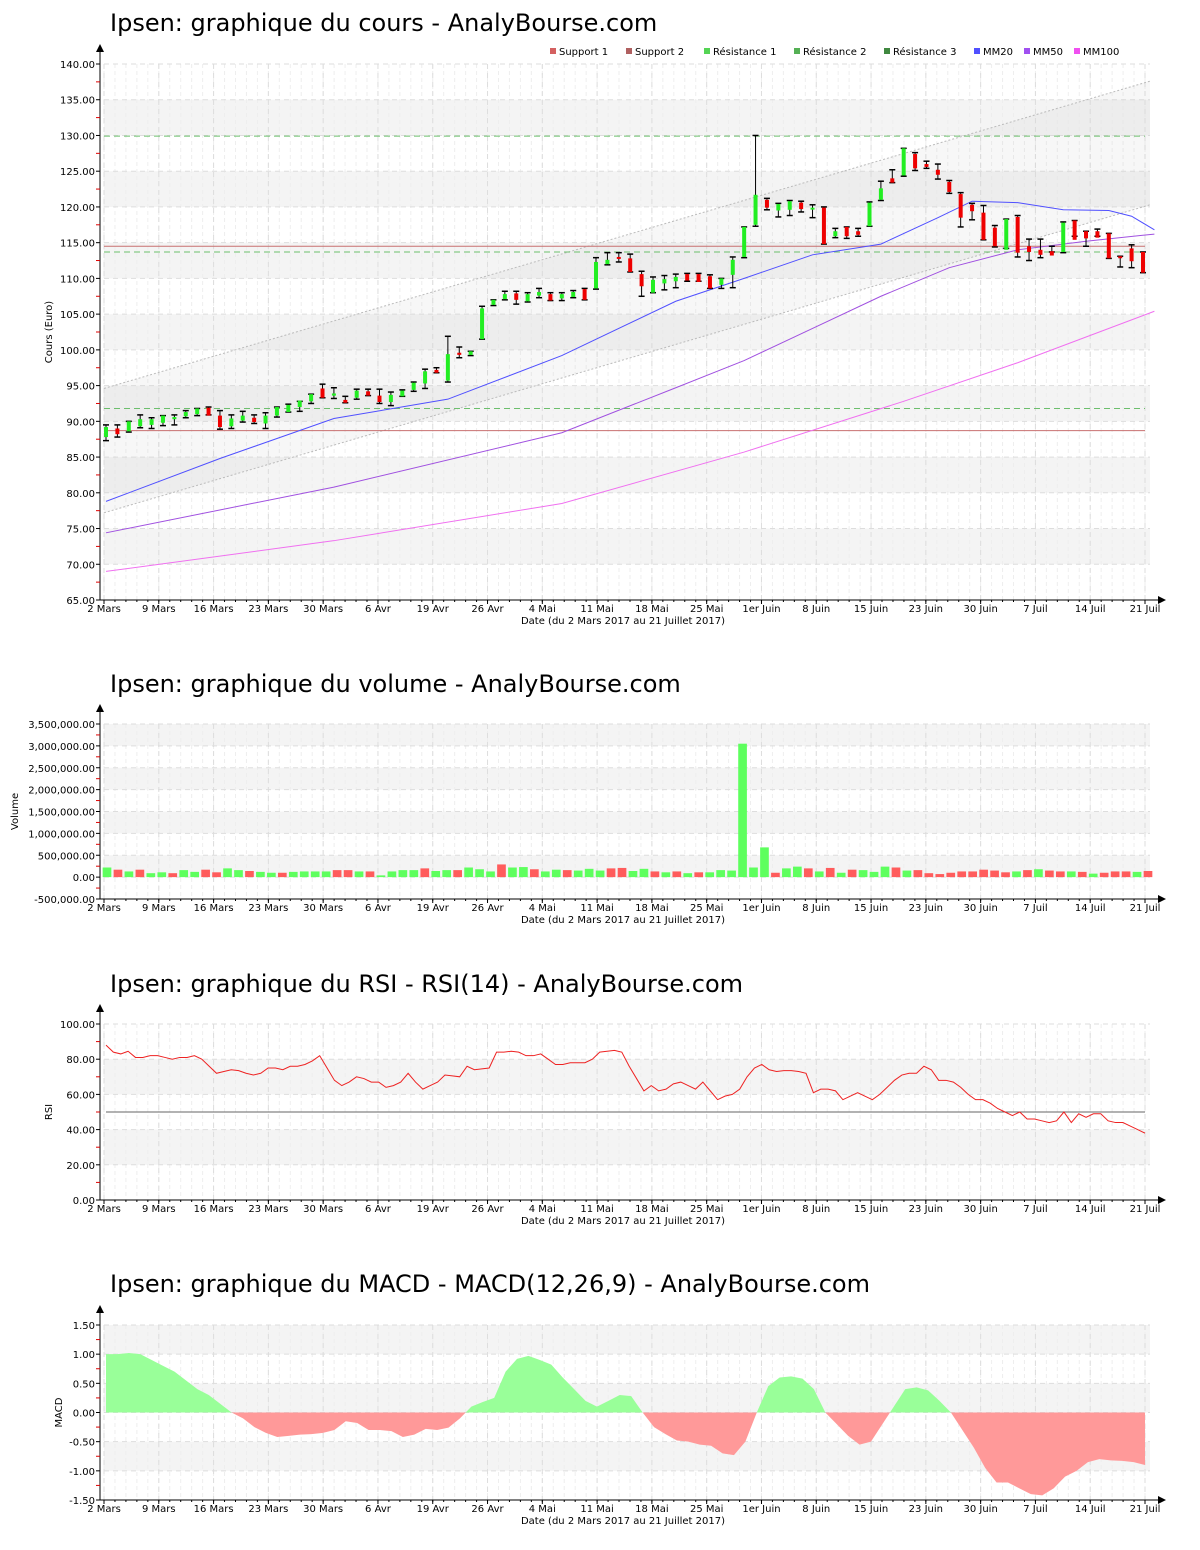 Image resolution: width=1200 pixels, height=1550 pixels. What do you see at coordinates (77, 65) in the screenshot?
I see `y-tick-label: 140.00` at bounding box center [77, 65].